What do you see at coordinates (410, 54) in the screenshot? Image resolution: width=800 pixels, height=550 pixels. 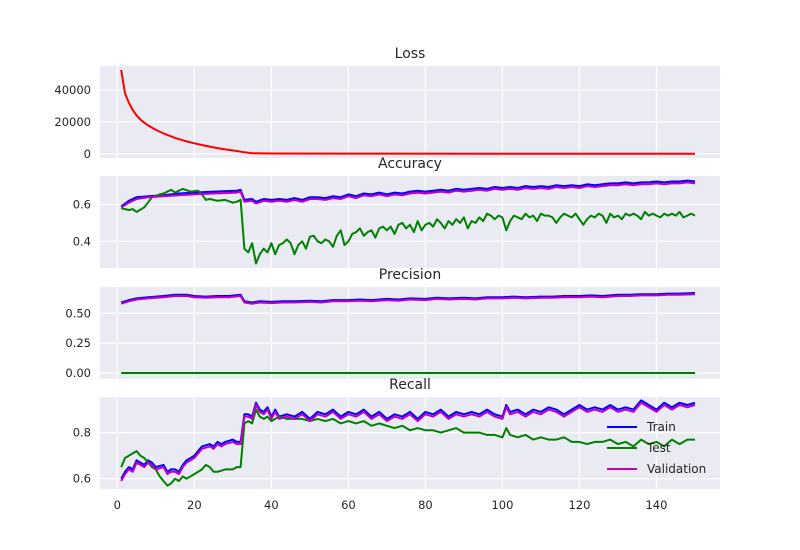 I see `loss-title: Loss` at bounding box center [410, 54].